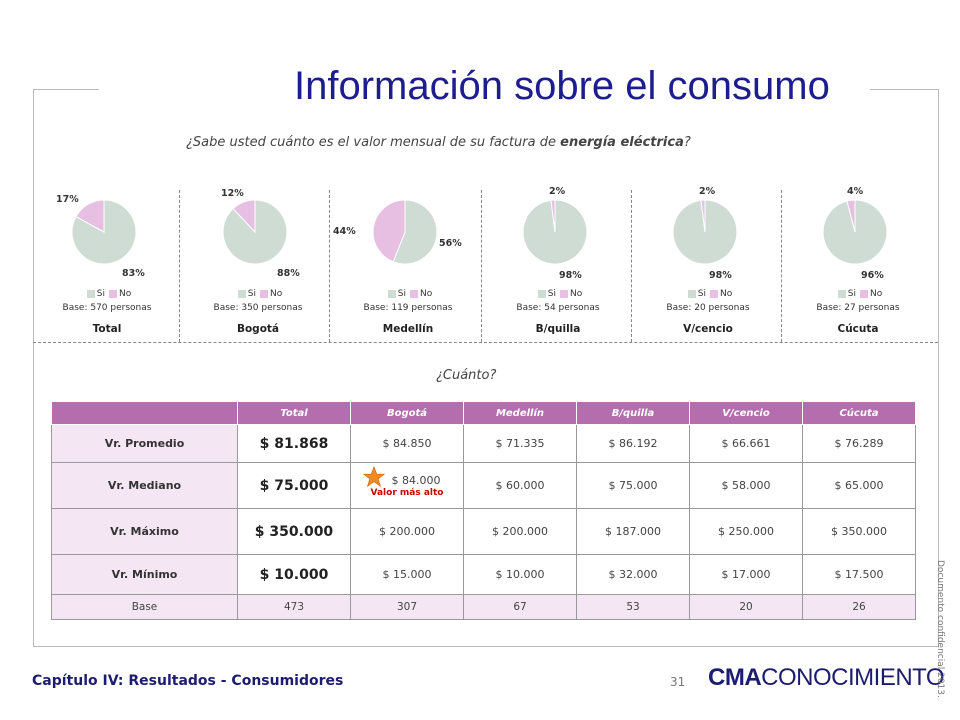 This screenshot has height=720, width=960. Describe the element at coordinates (144, 607) in the screenshot. I see `row-label: Base` at that location.